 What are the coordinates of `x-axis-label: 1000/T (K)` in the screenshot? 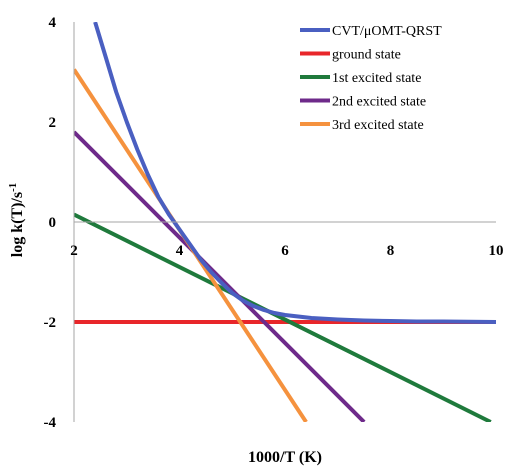 It's located at (285, 457).